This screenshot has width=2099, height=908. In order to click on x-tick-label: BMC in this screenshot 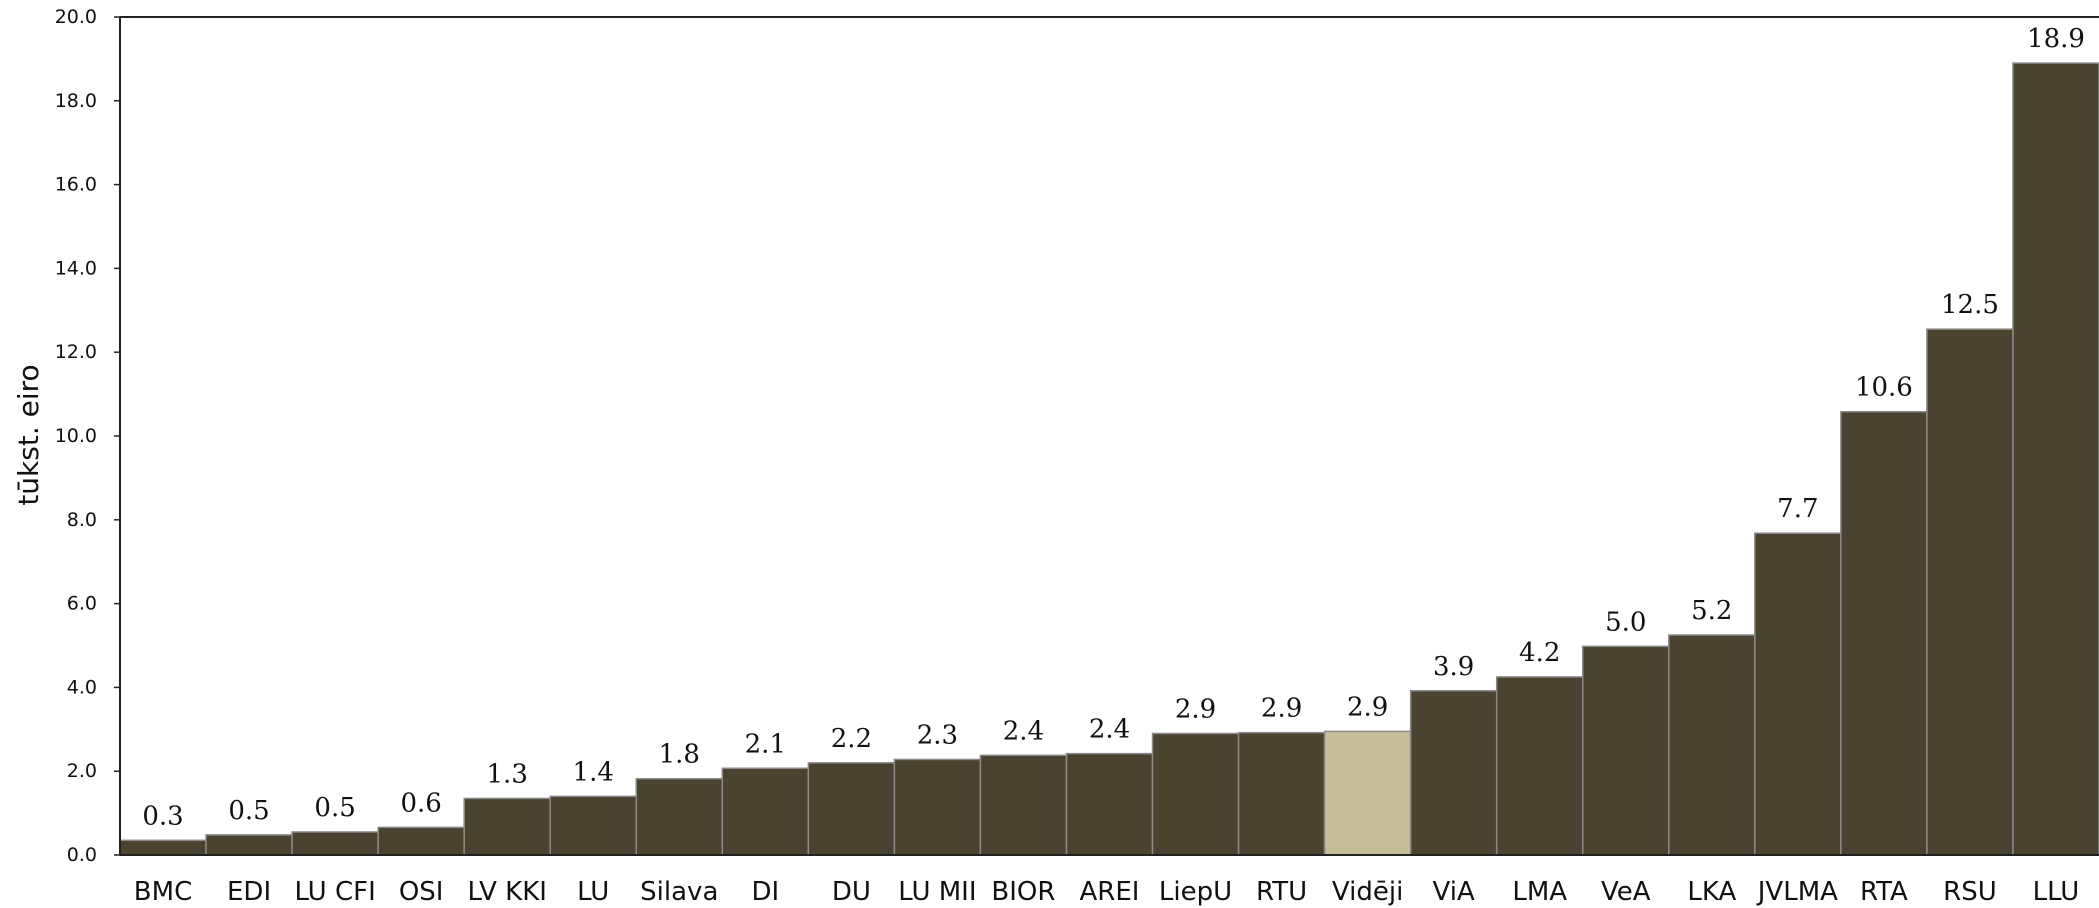, I will do `click(163, 892)`.